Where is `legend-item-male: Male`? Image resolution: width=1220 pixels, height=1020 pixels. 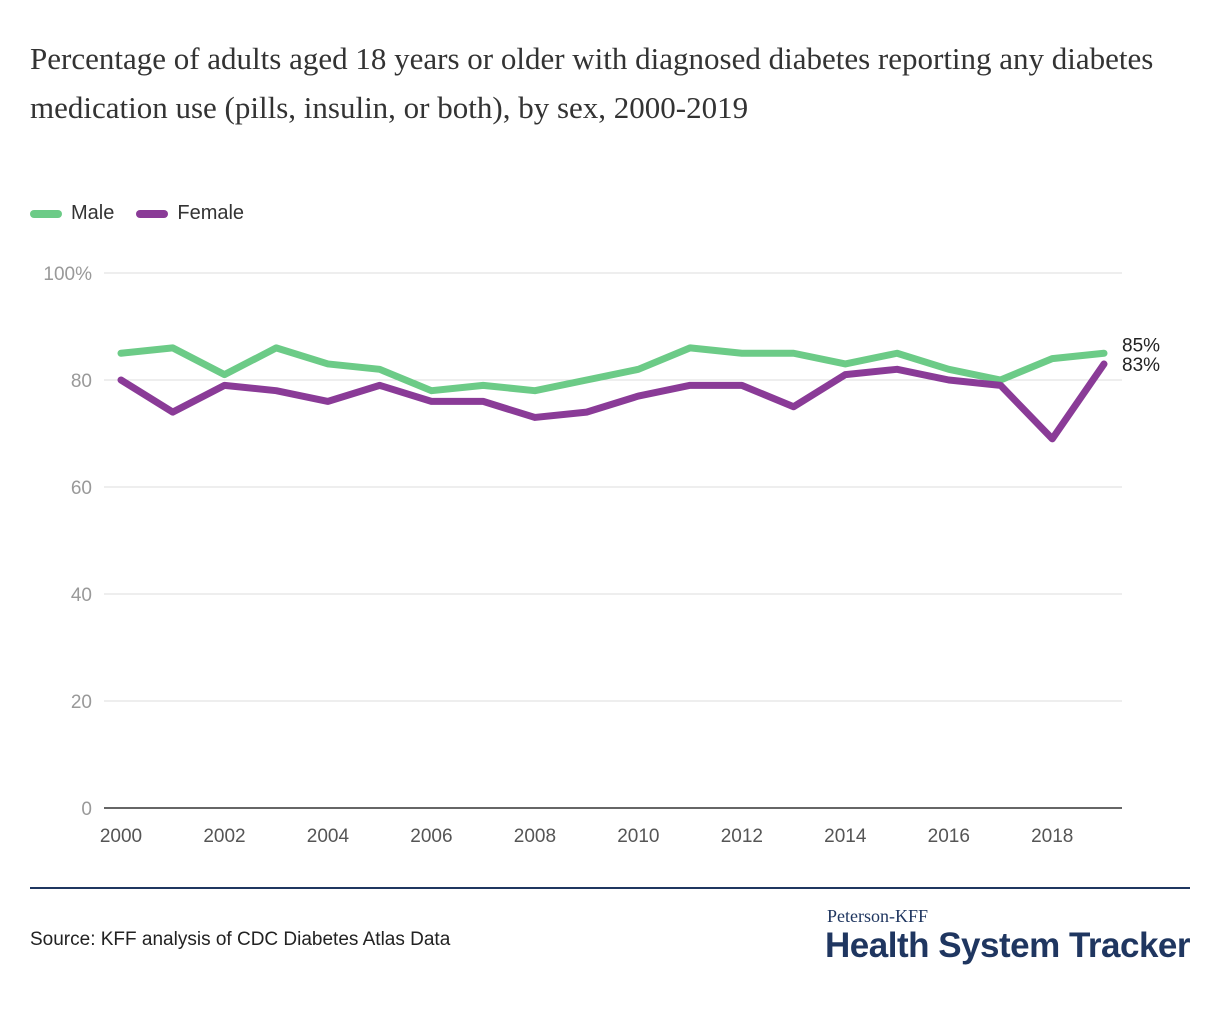 legend-item-male: Male is located at coordinates (72, 213).